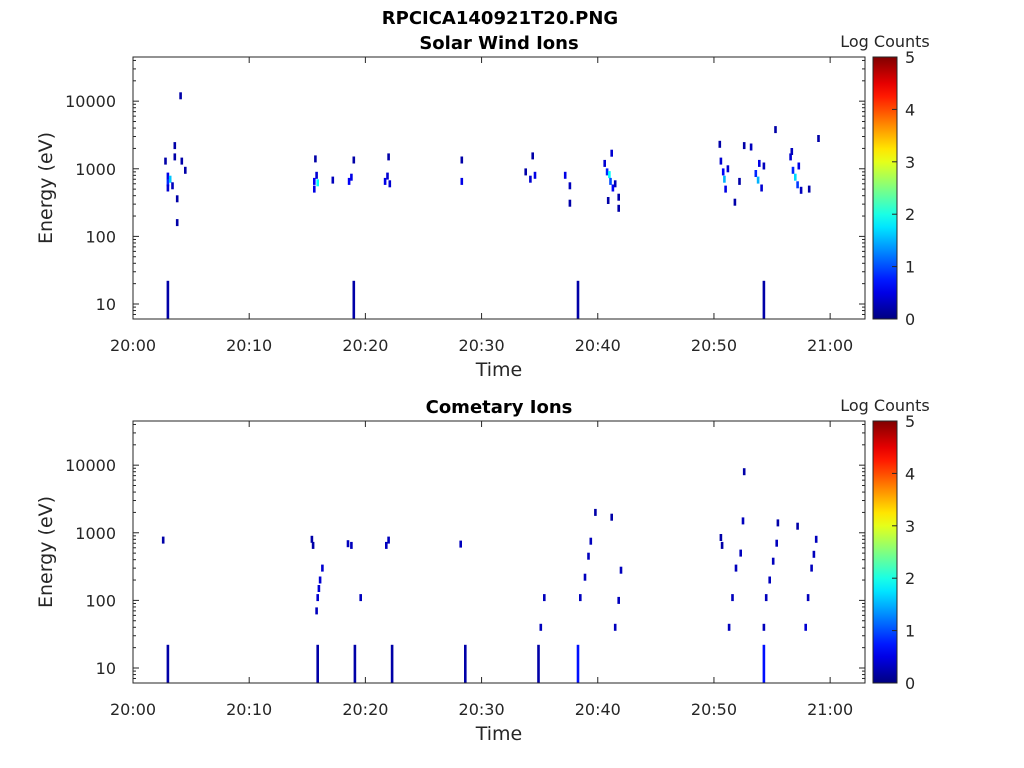 The image size is (1024, 768). What do you see at coordinates (498, 43) in the screenshot?
I see `panel-title: Solar Wind Ions` at bounding box center [498, 43].